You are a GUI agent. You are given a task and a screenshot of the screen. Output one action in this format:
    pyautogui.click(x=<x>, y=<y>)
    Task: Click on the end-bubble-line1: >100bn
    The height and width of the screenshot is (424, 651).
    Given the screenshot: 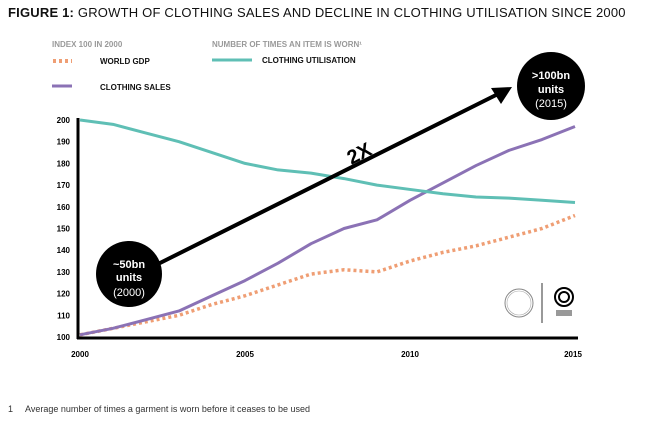 What is the action you would take?
    pyautogui.click(x=551, y=76)
    